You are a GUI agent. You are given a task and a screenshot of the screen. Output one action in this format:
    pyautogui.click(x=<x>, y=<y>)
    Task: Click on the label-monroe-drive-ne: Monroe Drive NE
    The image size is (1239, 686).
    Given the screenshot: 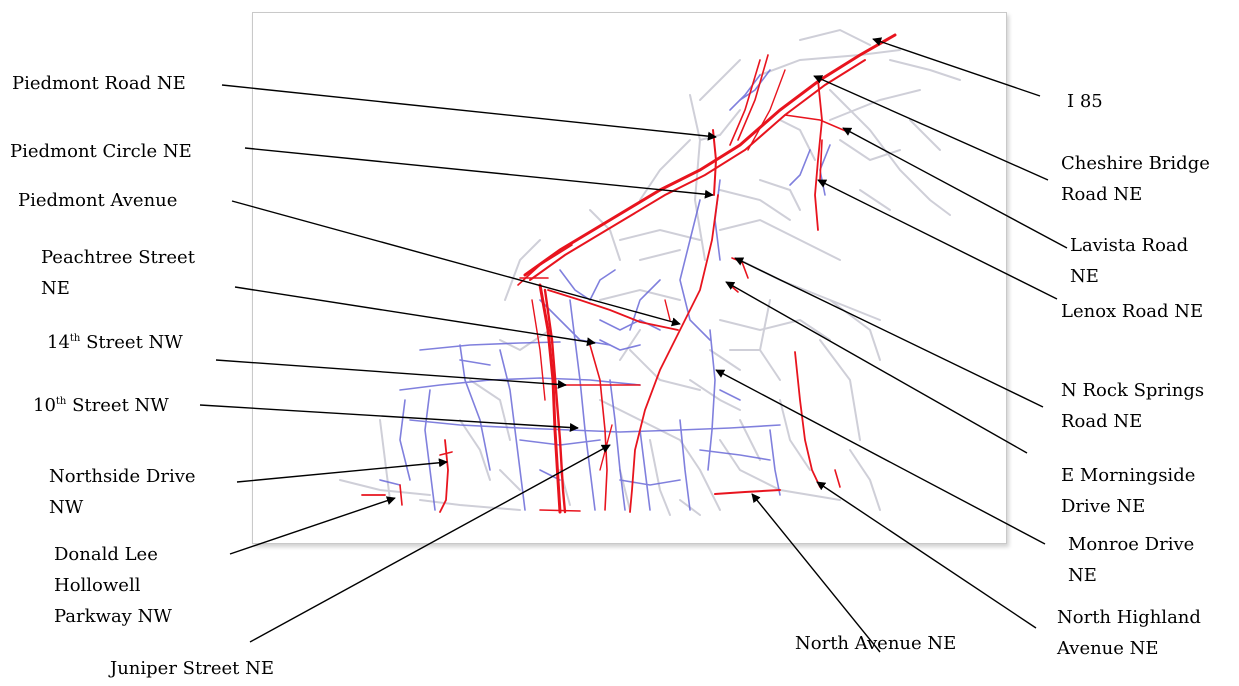 What is the action you would take?
    pyautogui.click(x=1131, y=560)
    